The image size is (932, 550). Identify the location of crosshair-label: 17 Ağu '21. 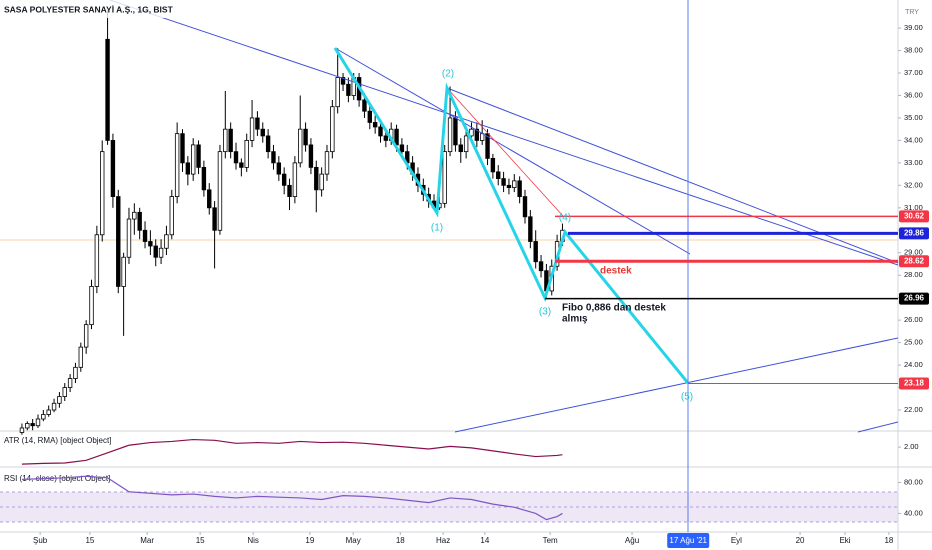
(688, 540).